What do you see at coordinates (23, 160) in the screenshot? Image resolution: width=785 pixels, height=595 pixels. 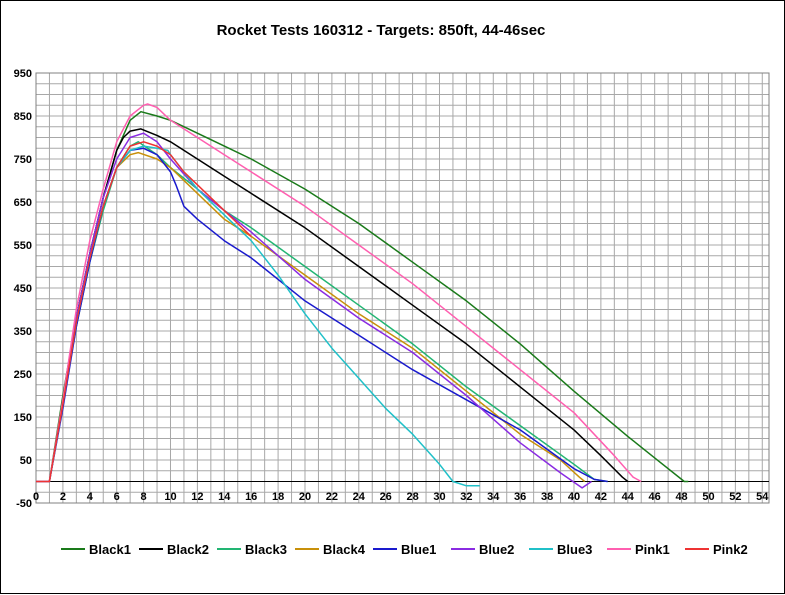 I see `y-tick-label: 750` at bounding box center [23, 160].